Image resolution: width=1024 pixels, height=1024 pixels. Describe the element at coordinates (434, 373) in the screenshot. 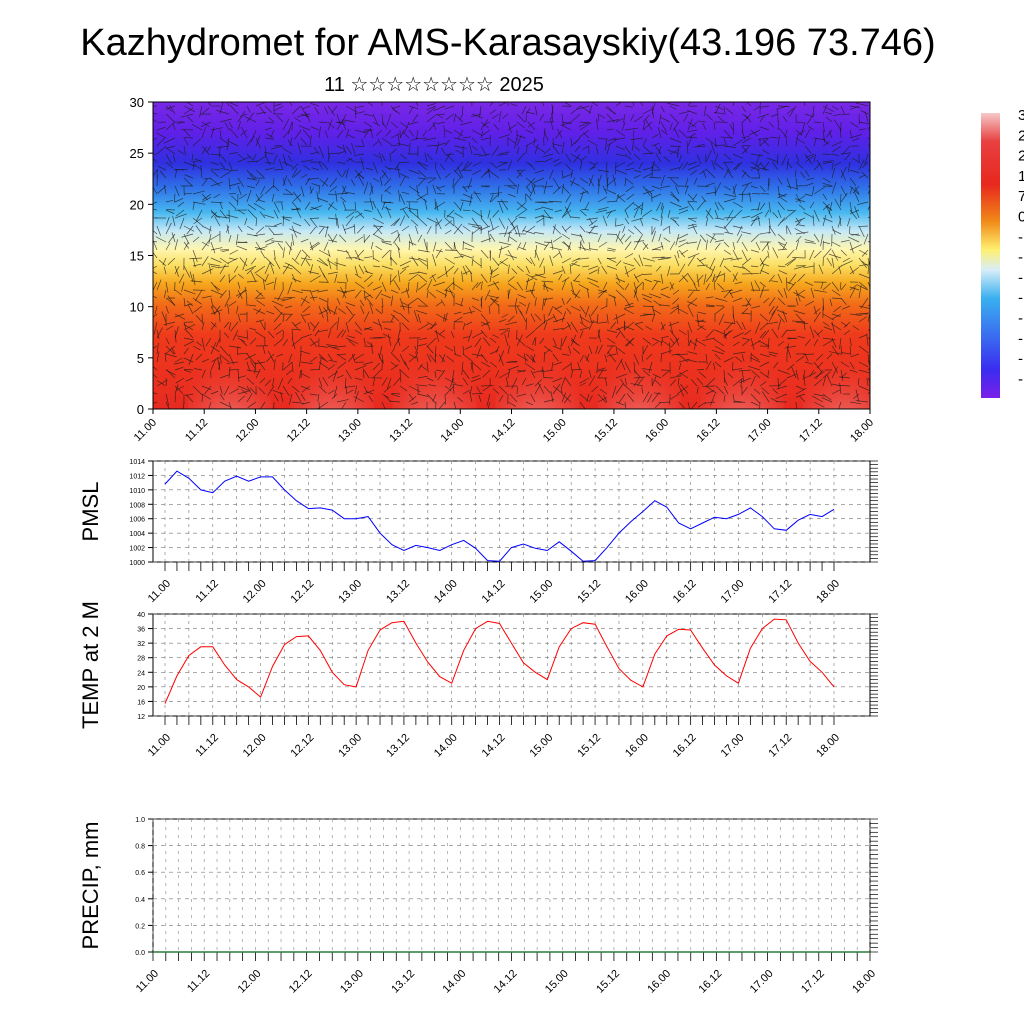

I see `warm-plume` at that location.